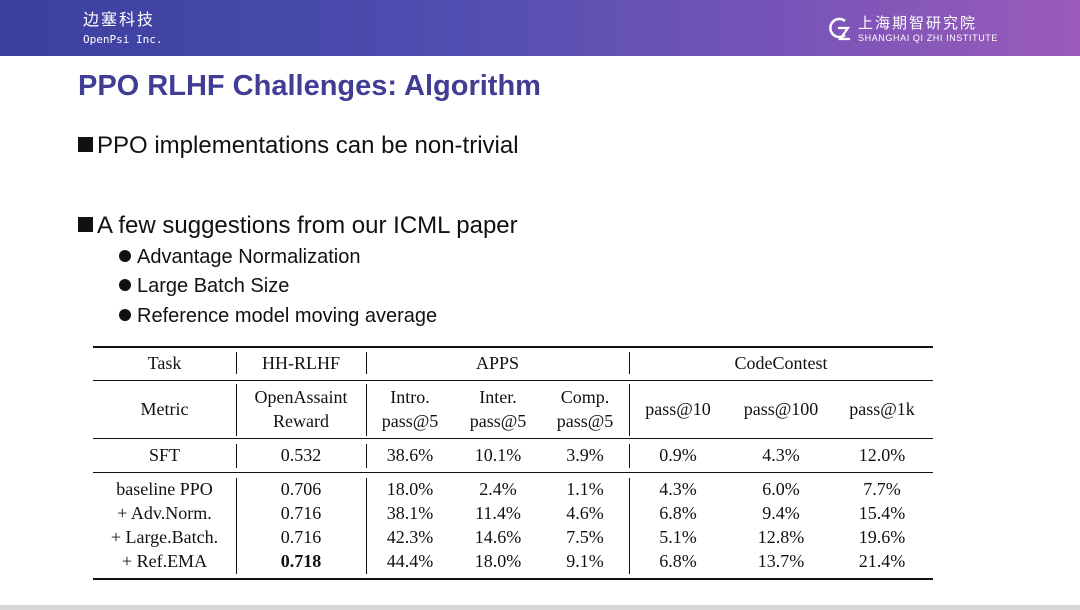 The height and width of the screenshot is (610, 1080). Describe the element at coordinates (781, 489) in the screenshot. I see `cell-pass100: 6.0%` at that location.